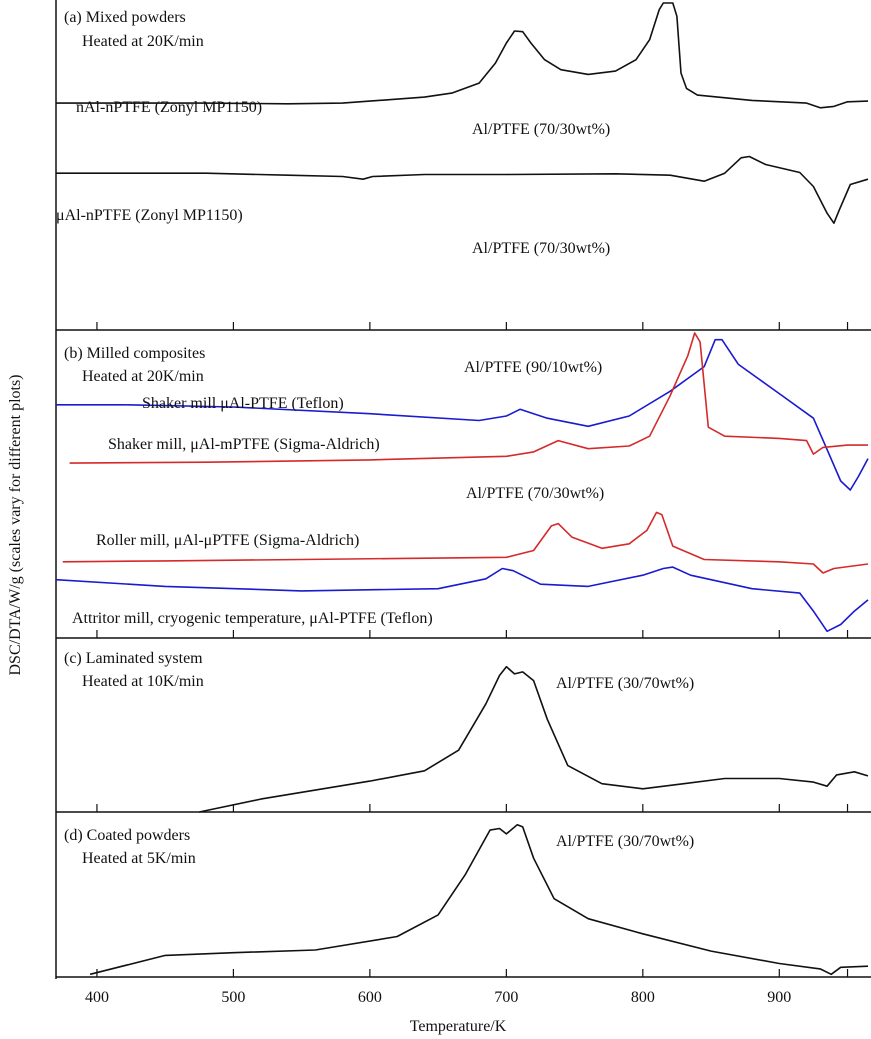 This screenshot has height=1039, width=871. I want to click on panel-c-subtitle: Heated at 10K/min, so click(143, 681).